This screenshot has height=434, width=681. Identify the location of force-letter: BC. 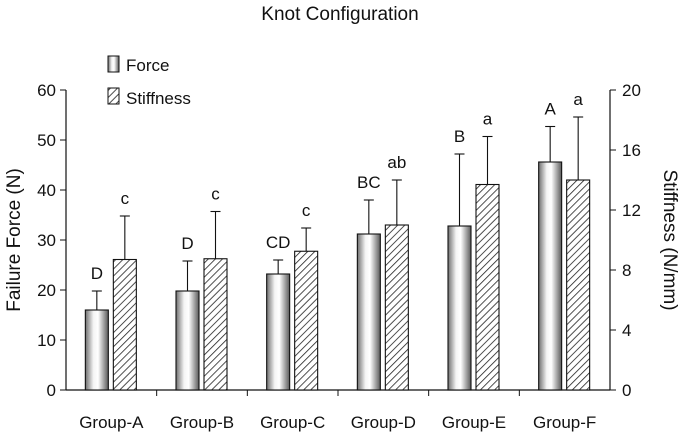
(369, 182).